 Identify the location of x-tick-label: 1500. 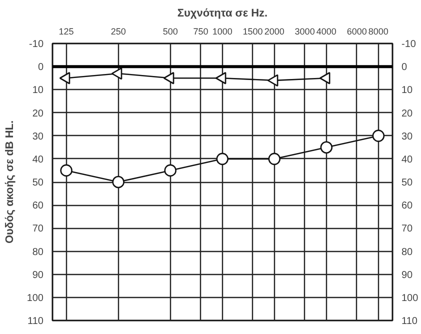
(252, 31).